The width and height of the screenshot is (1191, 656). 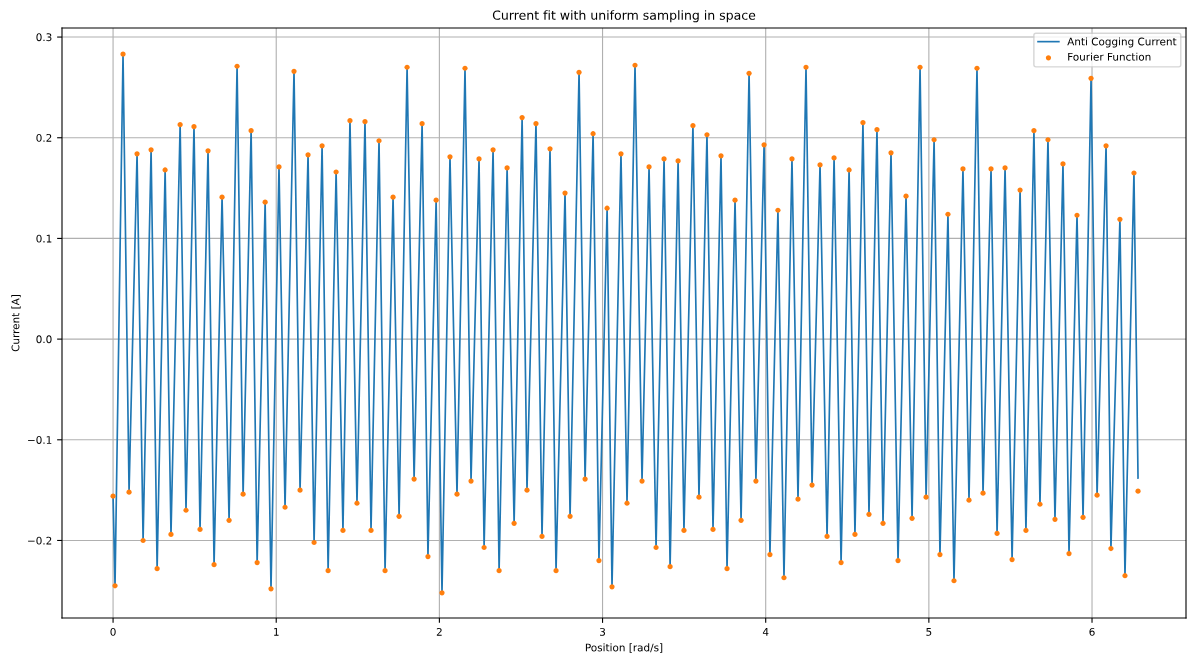 I want to click on y-tick-label: 0.2, so click(x=44, y=137).